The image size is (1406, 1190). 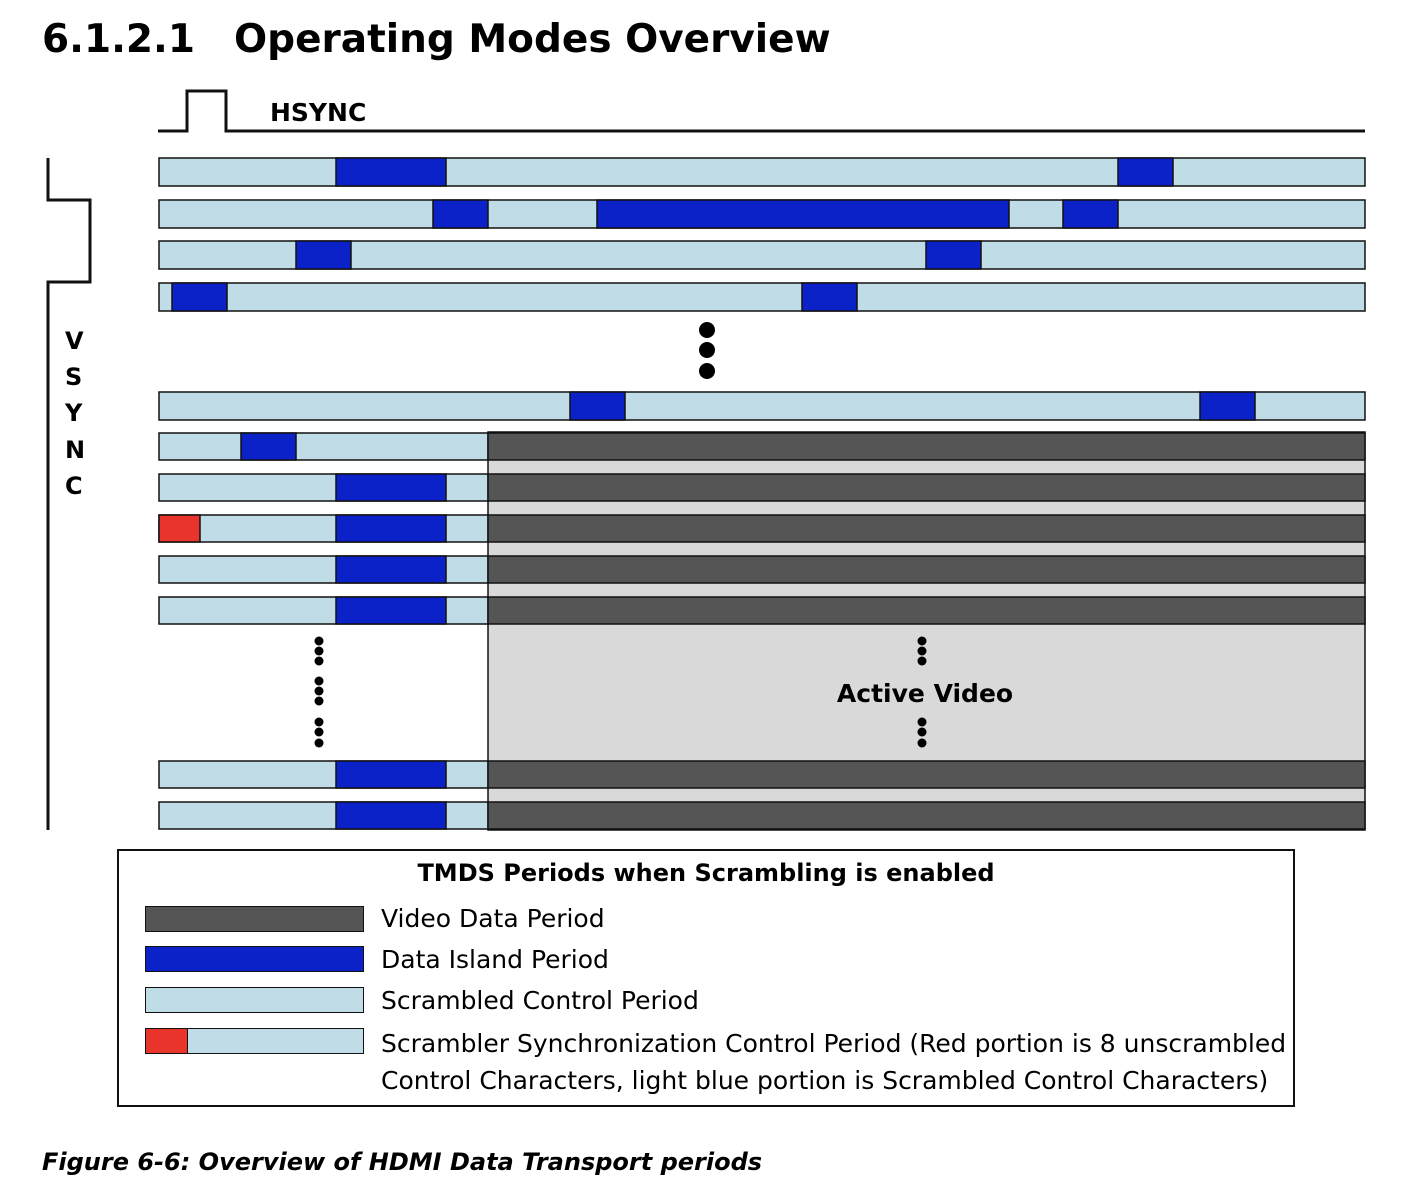 What do you see at coordinates (74, 341) in the screenshot?
I see `vsync-letter-v: V` at bounding box center [74, 341].